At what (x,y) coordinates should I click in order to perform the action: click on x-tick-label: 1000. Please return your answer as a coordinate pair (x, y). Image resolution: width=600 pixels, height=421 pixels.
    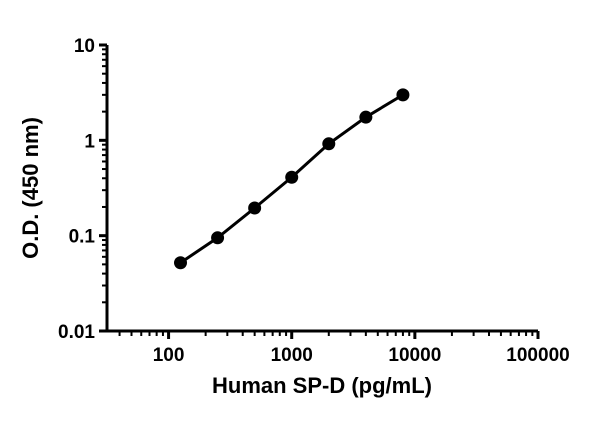
    Looking at the image, I should click on (292, 355).